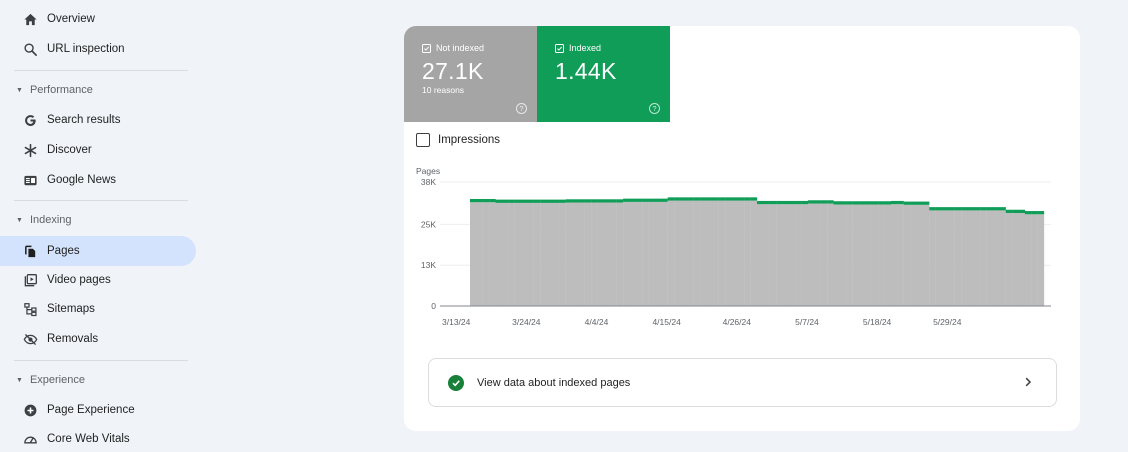  Describe the element at coordinates (1028, 382) in the screenshot. I see `chevron-right-icon` at that location.